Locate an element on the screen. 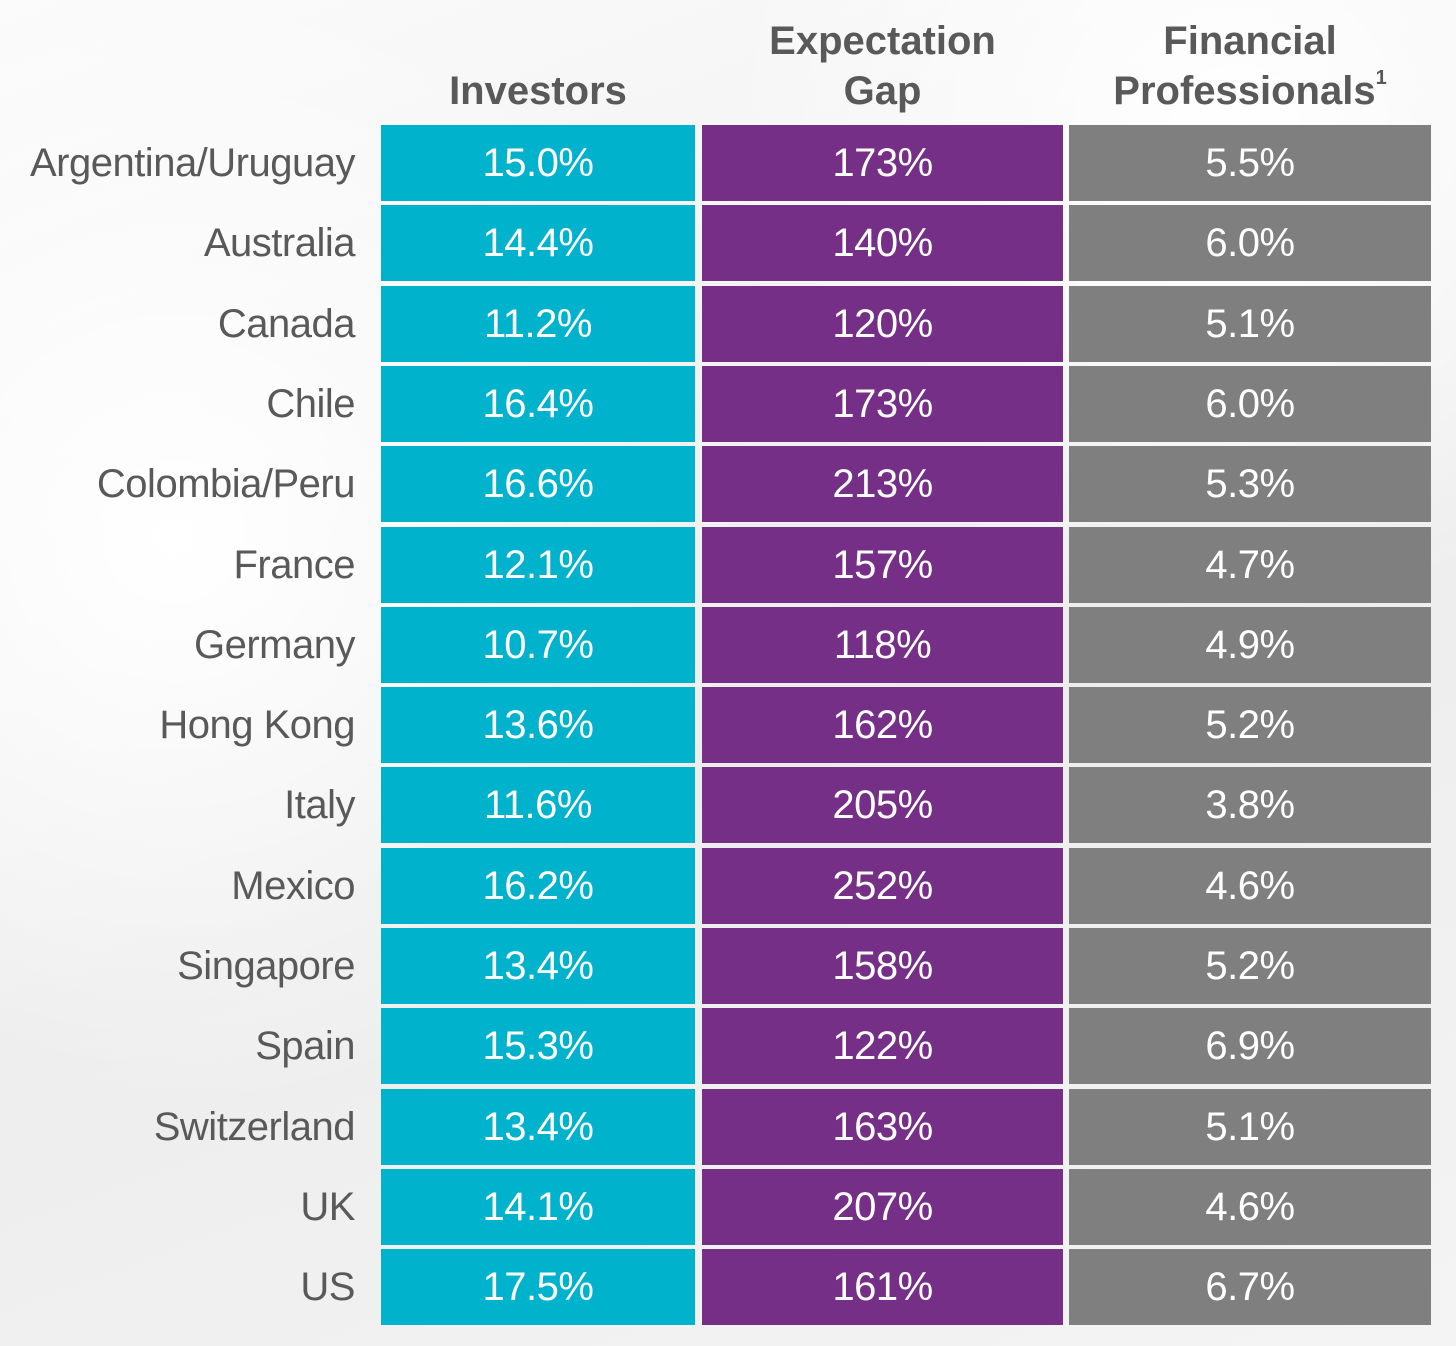 The height and width of the screenshot is (1346, 1456). cell-professionals: 6.7% is located at coordinates (1250, 1287).